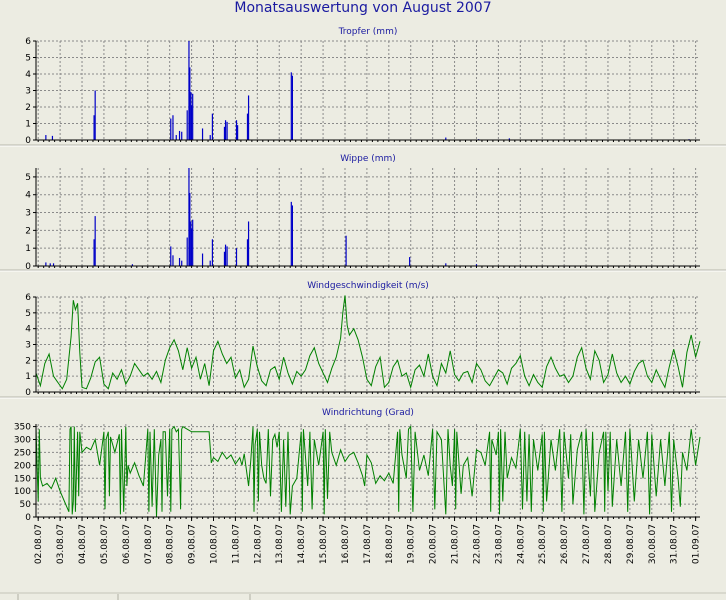  I want to click on x-tick-label: 12.08.07, so click(258, 544).